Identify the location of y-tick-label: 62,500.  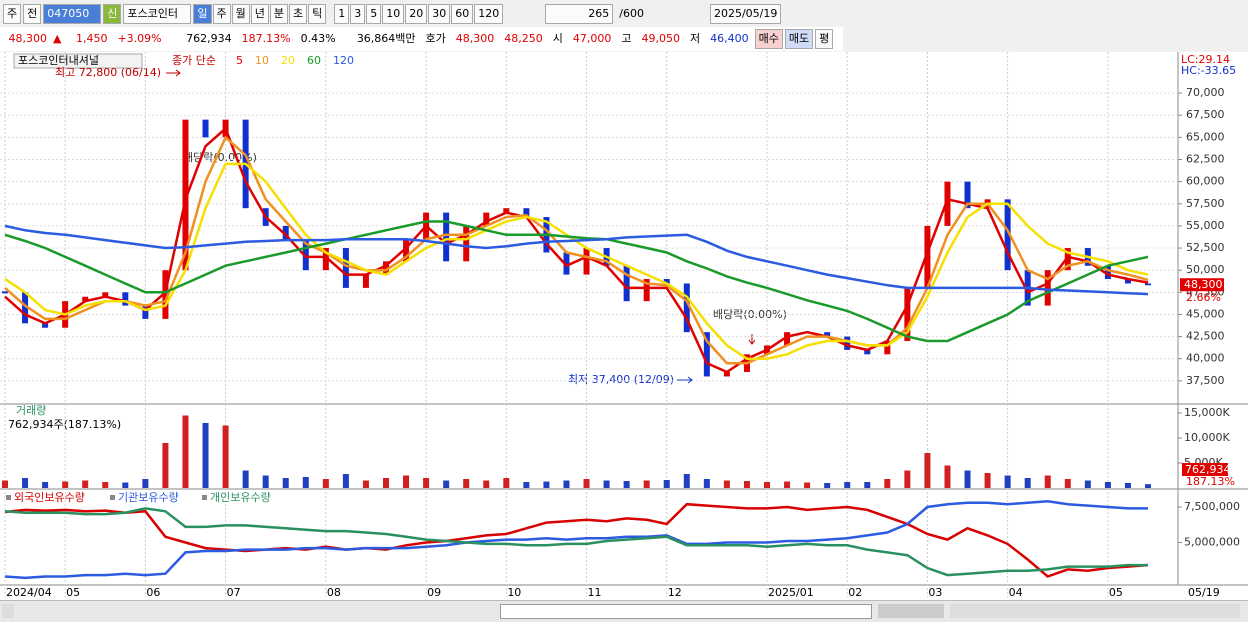
(1205, 158).